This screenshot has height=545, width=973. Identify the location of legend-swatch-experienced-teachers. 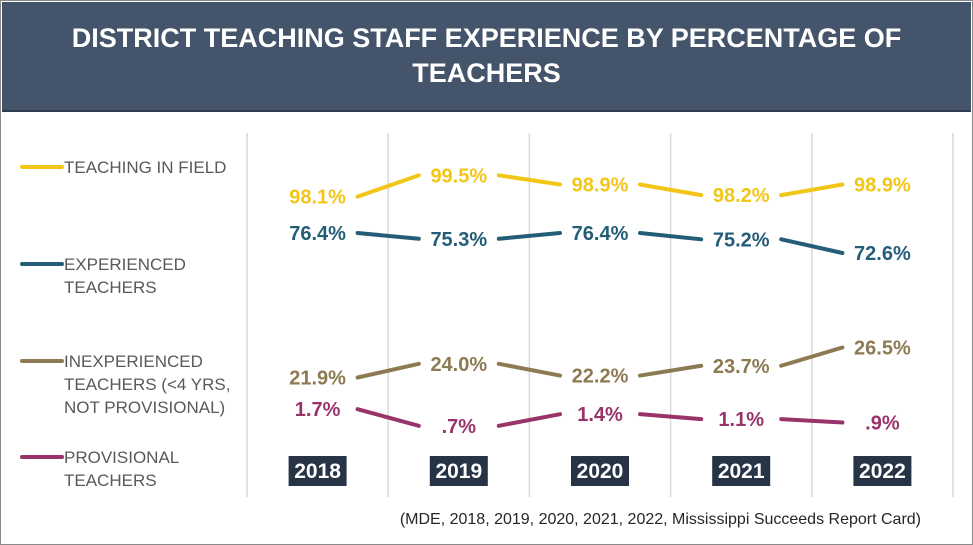
(42, 264).